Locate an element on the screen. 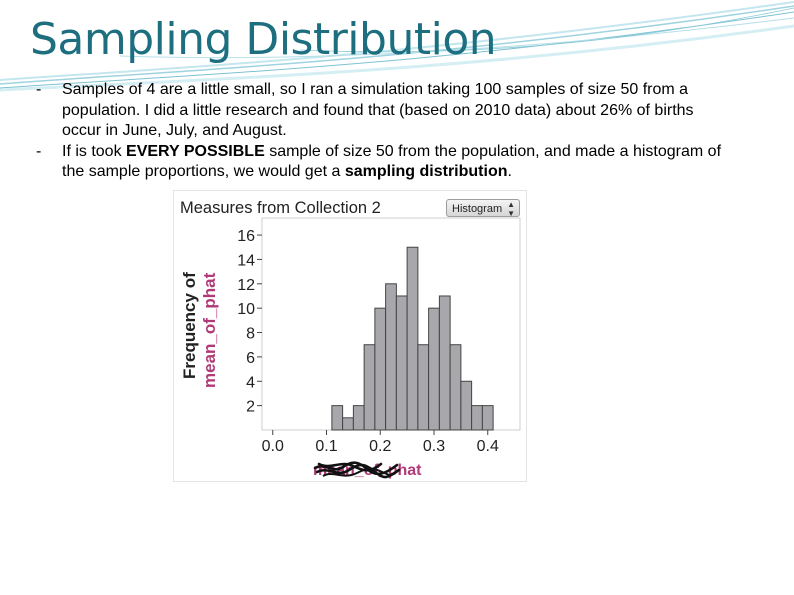 Image resolution: width=794 pixels, height=595 pixels. x-tick-label: 0.4 is located at coordinates (488, 446).